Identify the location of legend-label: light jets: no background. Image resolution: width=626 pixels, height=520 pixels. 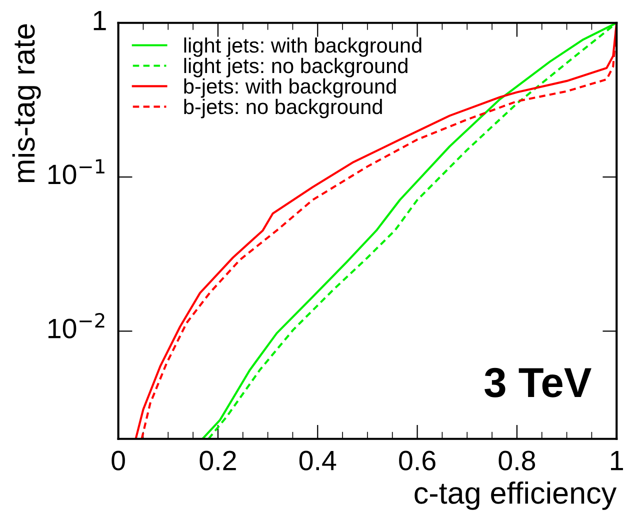
(296, 68).